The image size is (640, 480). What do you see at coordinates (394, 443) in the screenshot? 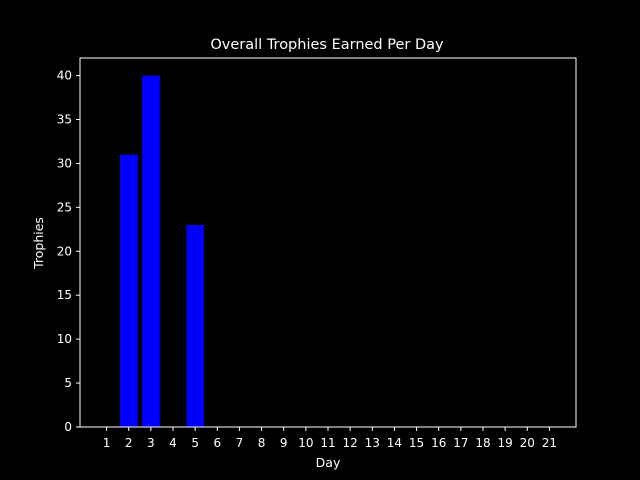
I see `x-tick-label: 14` at bounding box center [394, 443].